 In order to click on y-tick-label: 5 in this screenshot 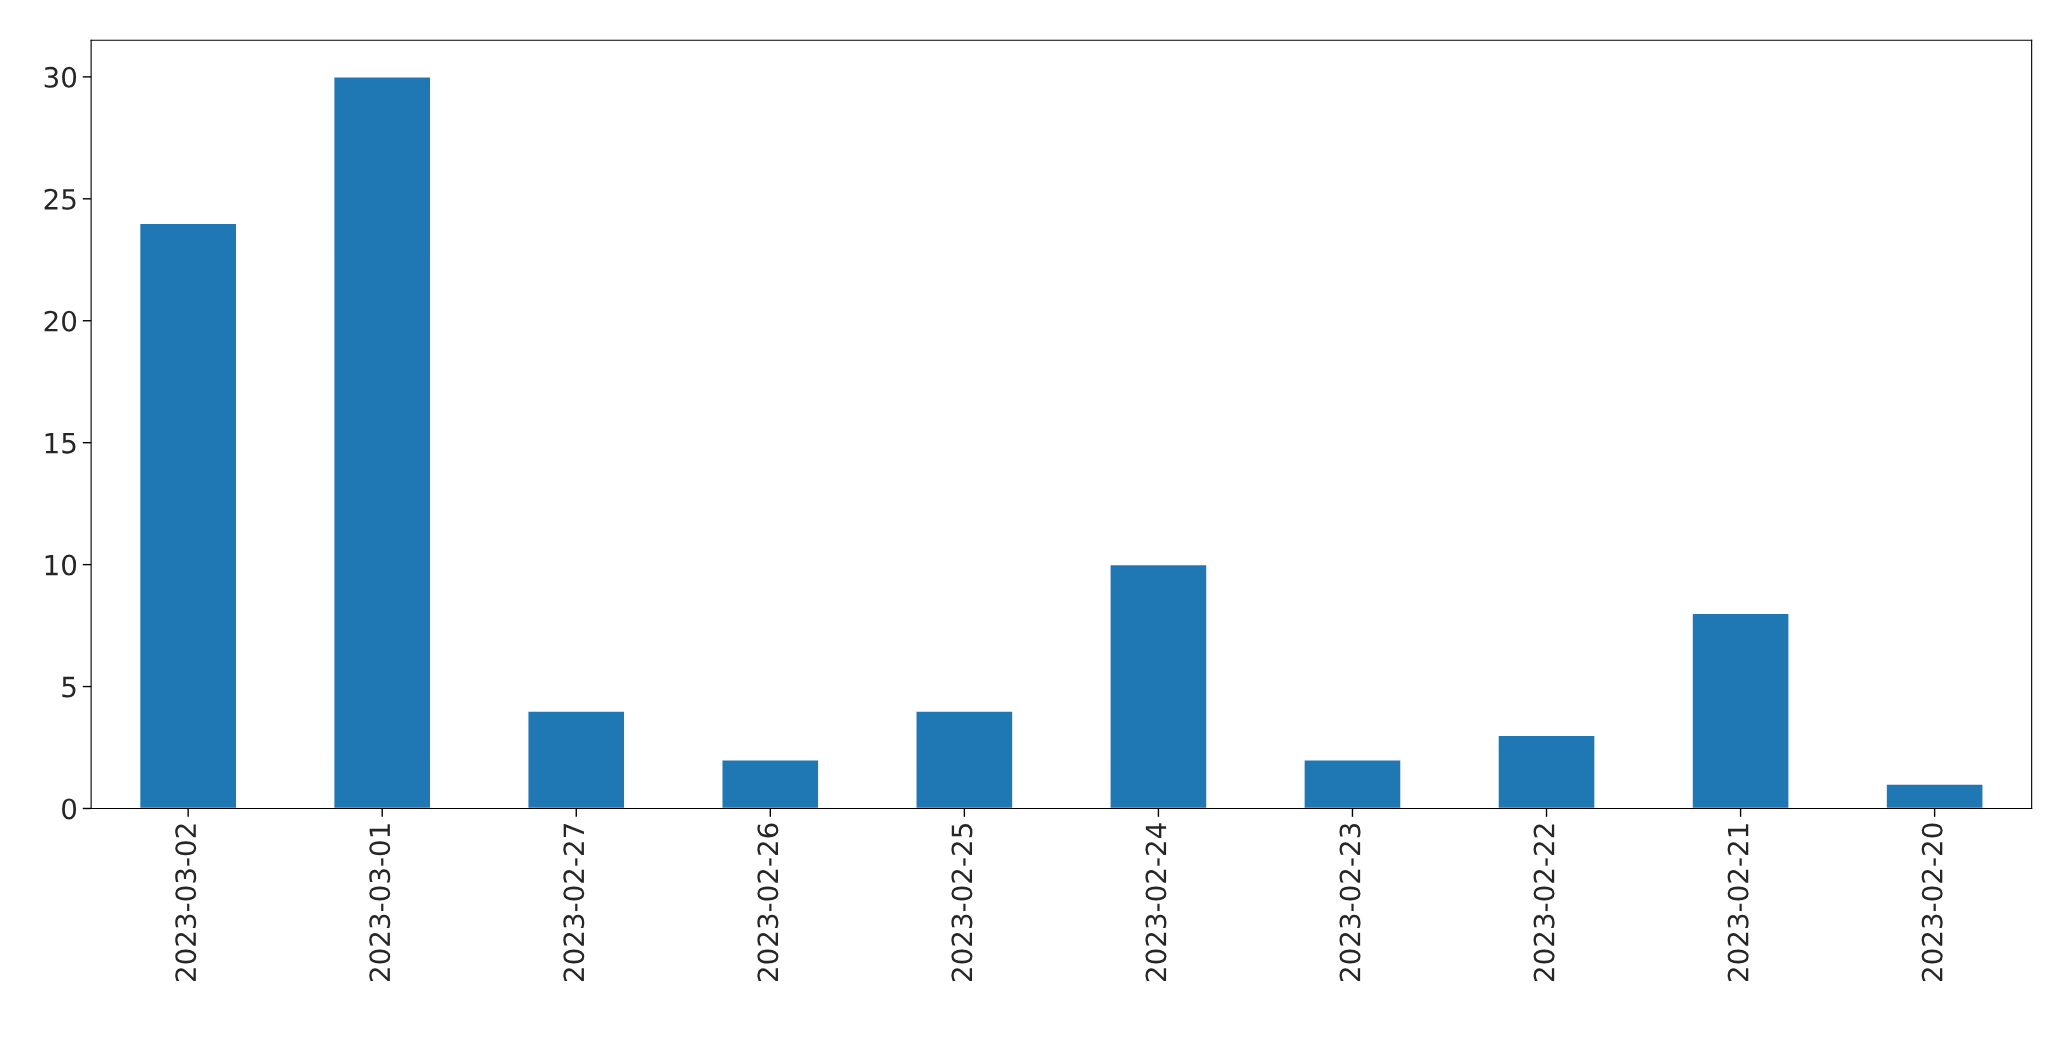, I will do `click(69, 687)`.